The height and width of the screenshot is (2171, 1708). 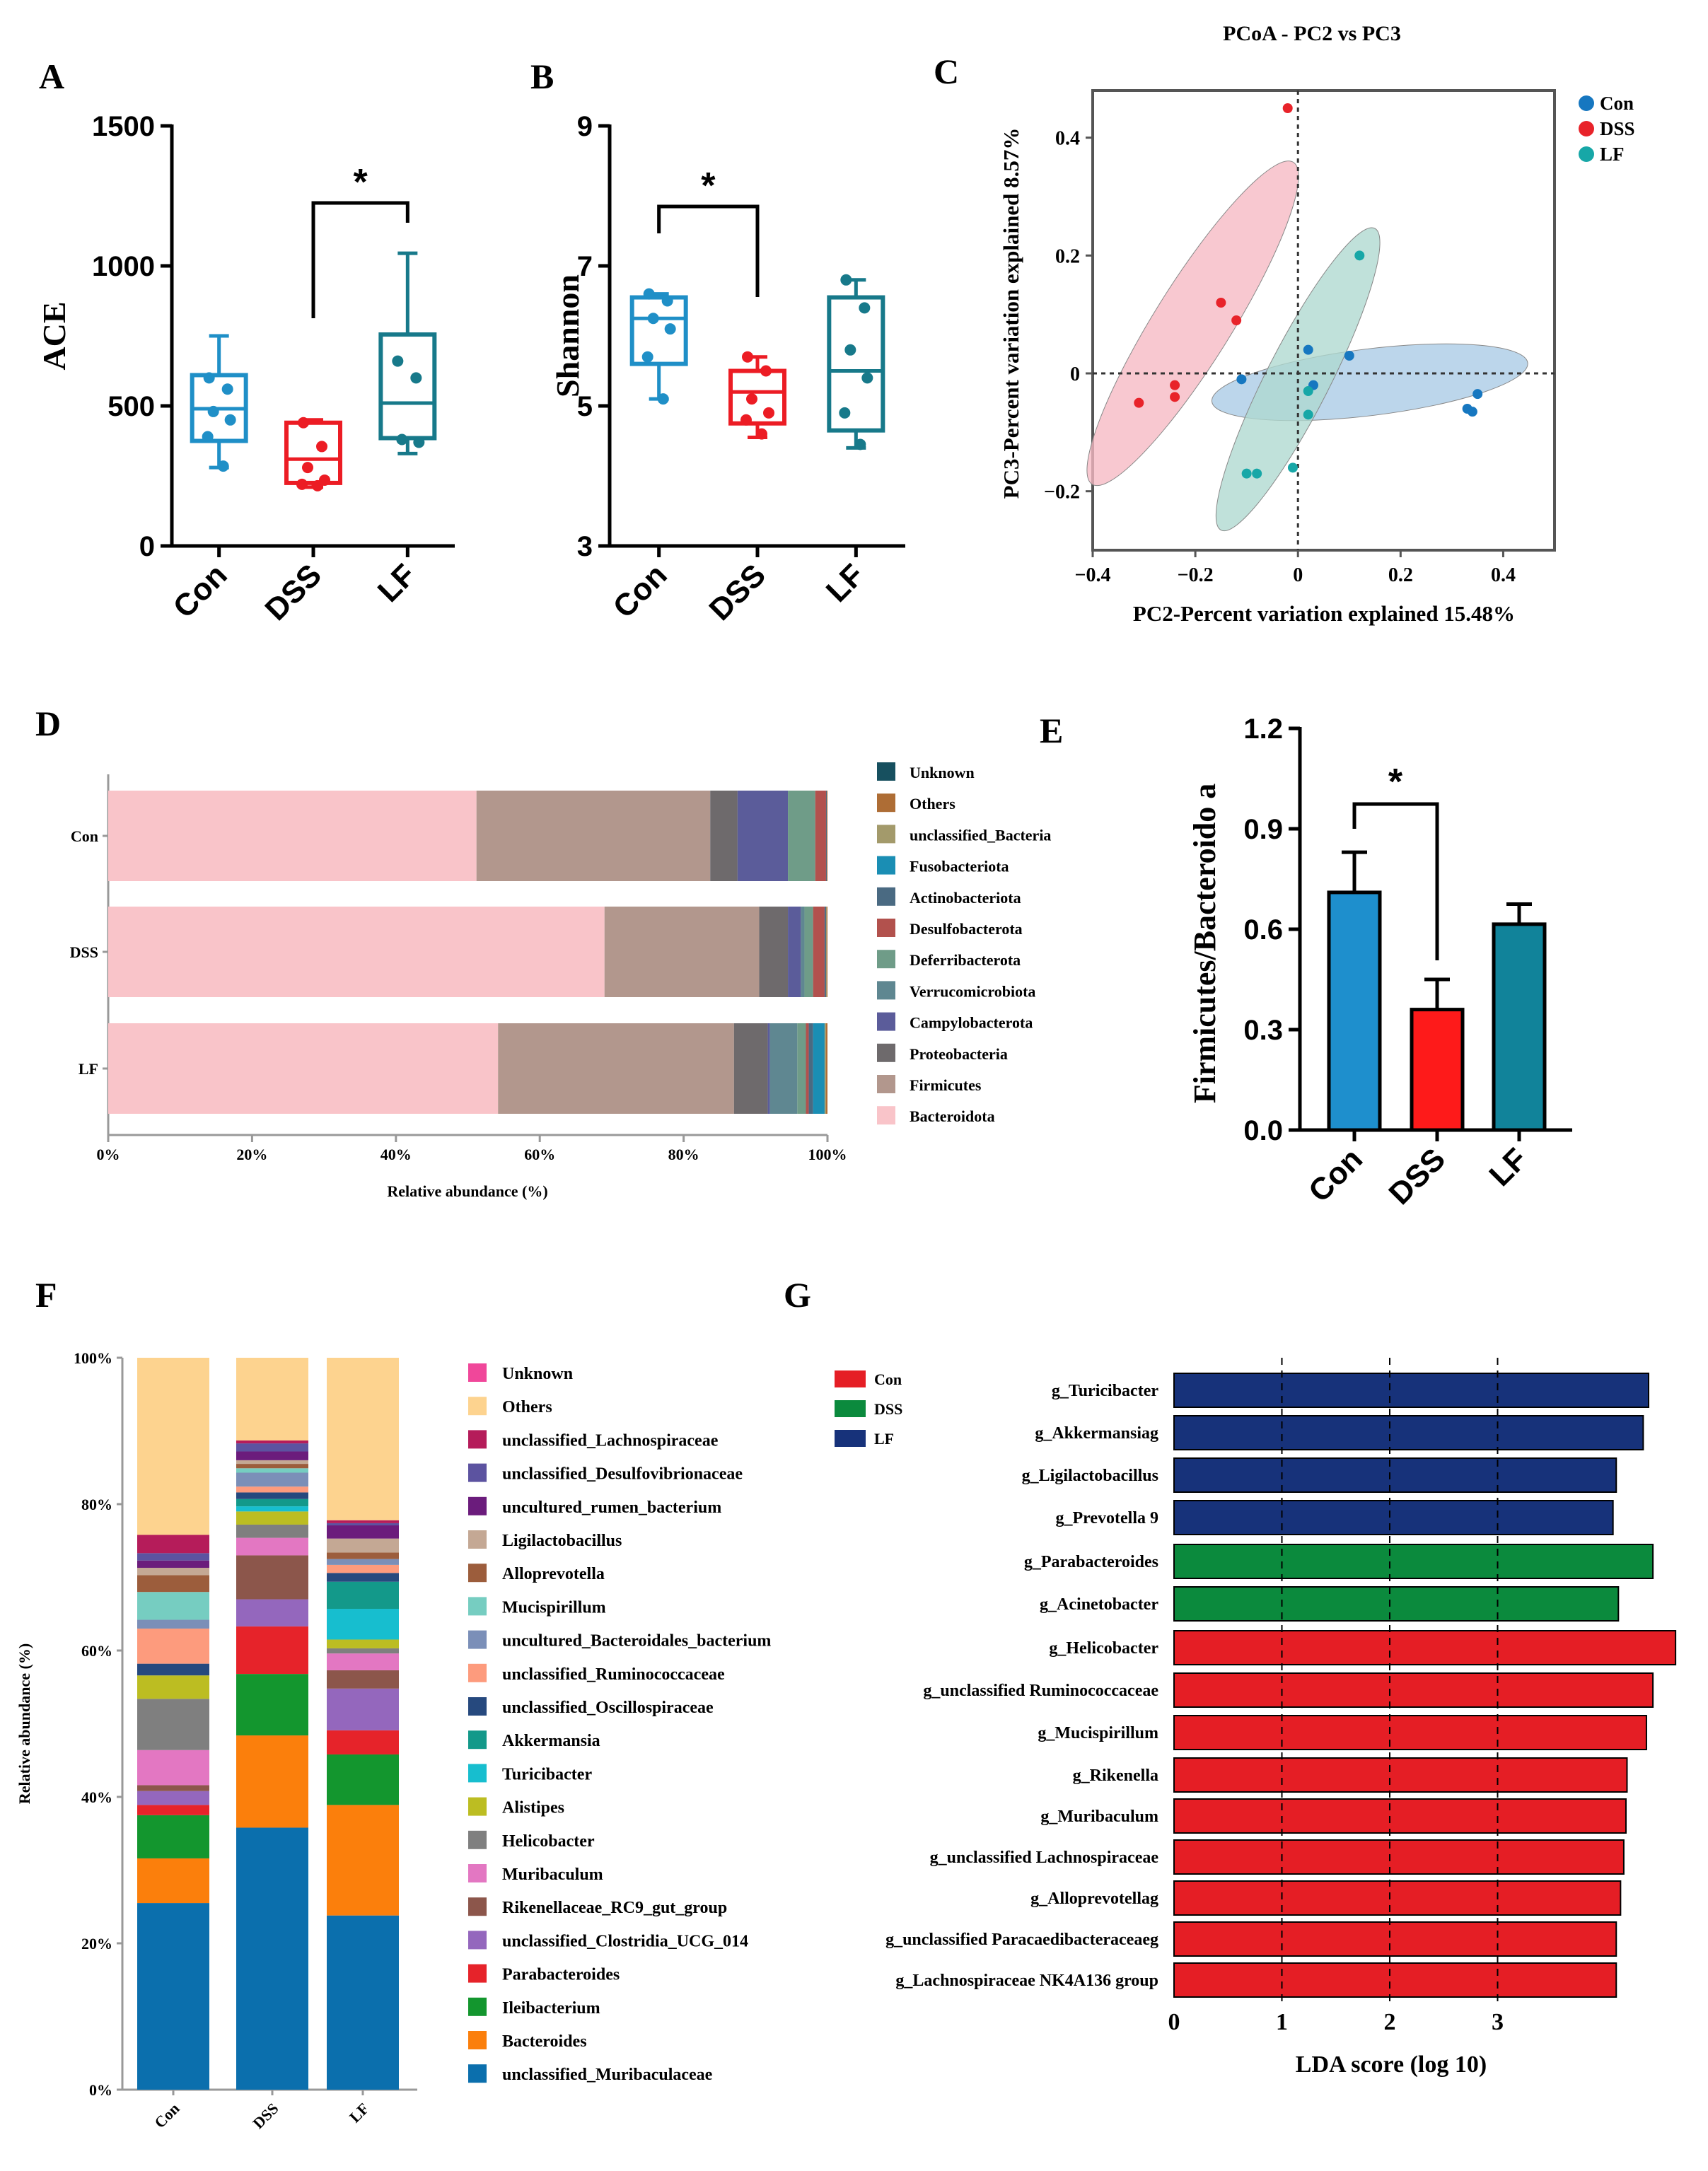 I want to click on y-tick-label: −0.2, so click(x=1062, y=493).